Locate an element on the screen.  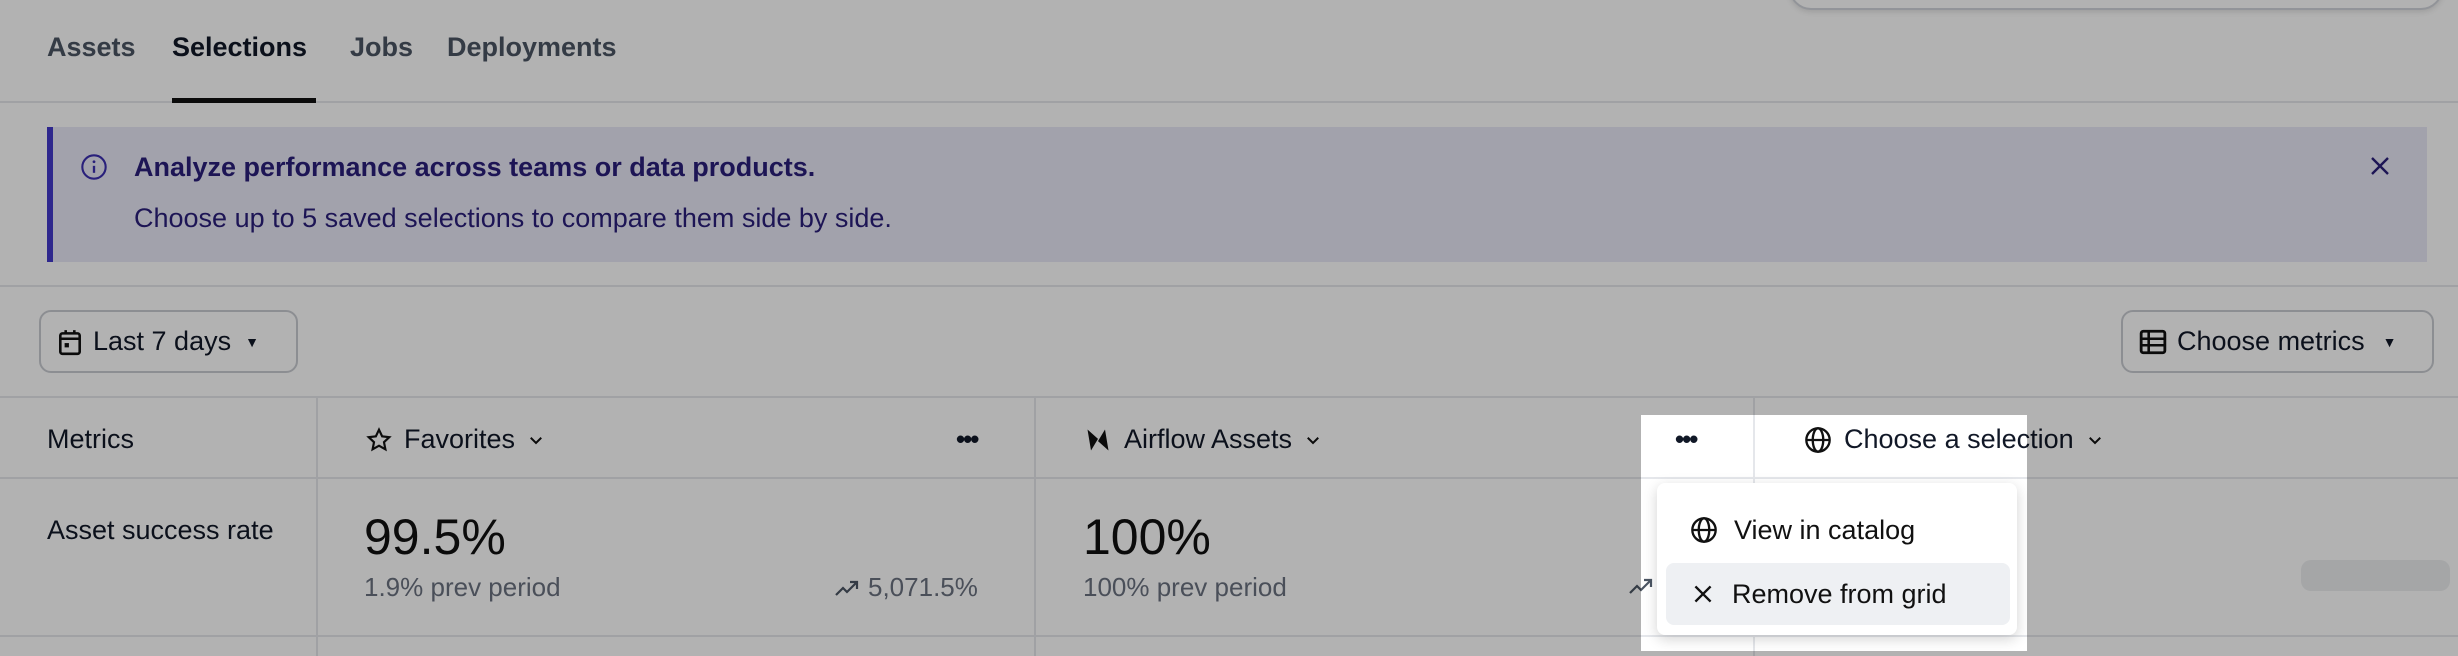
airflow-icon is located at coordinates (1098, 439).